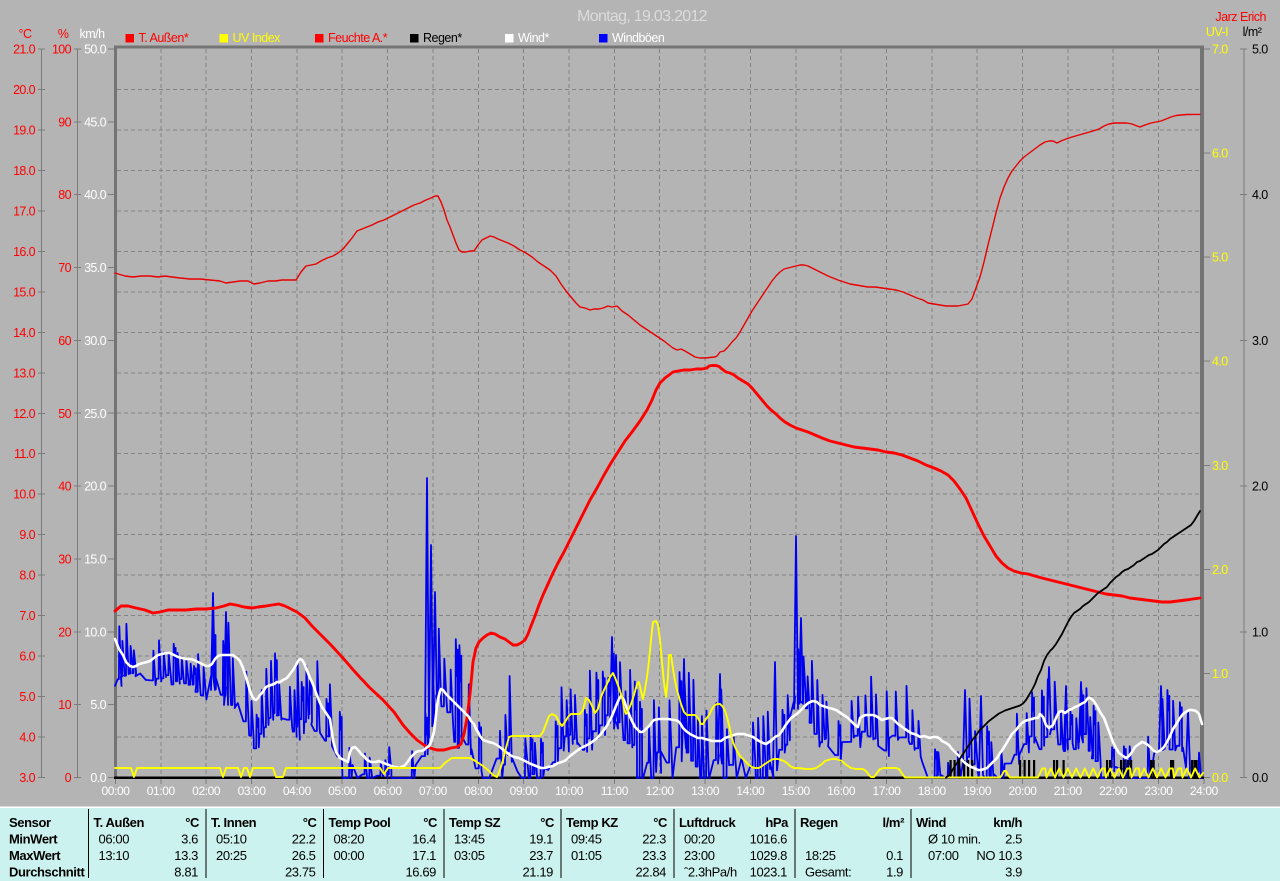  Describe the element at coordinates (777, 822) in the screenshot. I see `svg-text: hPa` at that location.